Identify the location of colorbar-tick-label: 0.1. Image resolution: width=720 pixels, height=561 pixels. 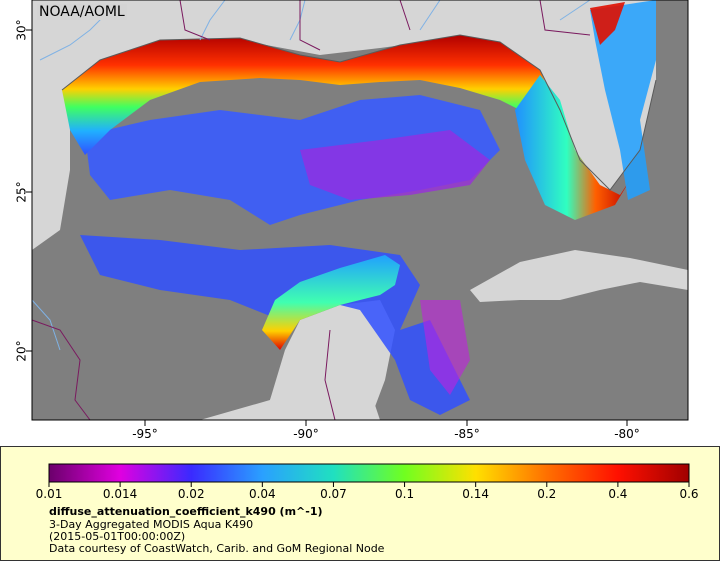
(404, 494).